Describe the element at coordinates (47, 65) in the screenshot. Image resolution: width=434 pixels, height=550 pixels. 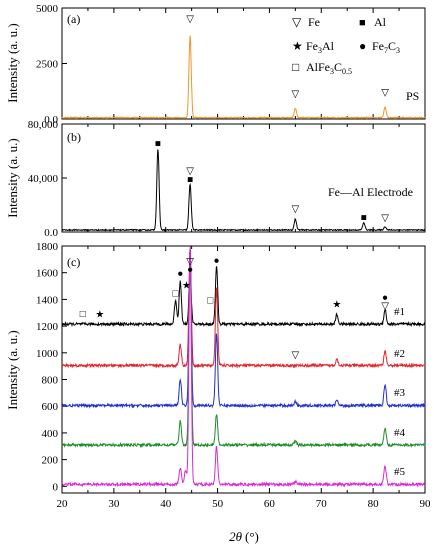
I see `y-tick-label: 2500` at that location.